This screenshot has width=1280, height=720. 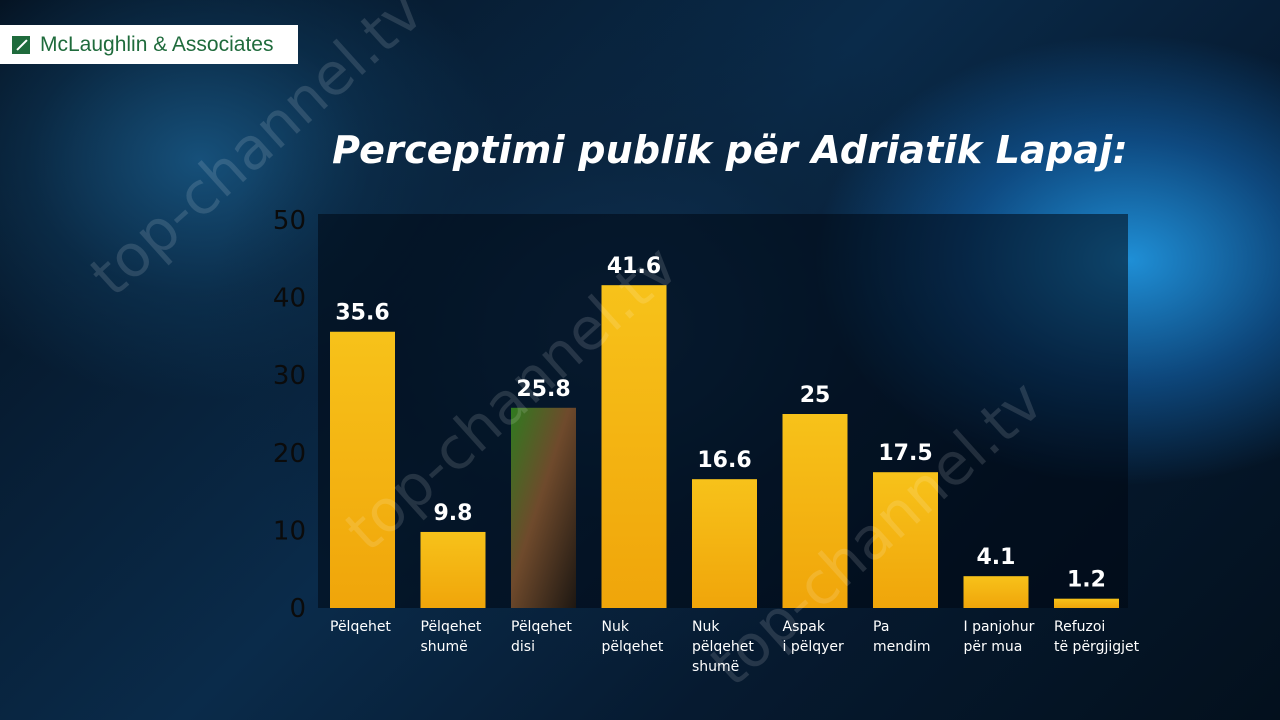 I want to click on bar-value-label: 16.6, so click(x=724, y=460).